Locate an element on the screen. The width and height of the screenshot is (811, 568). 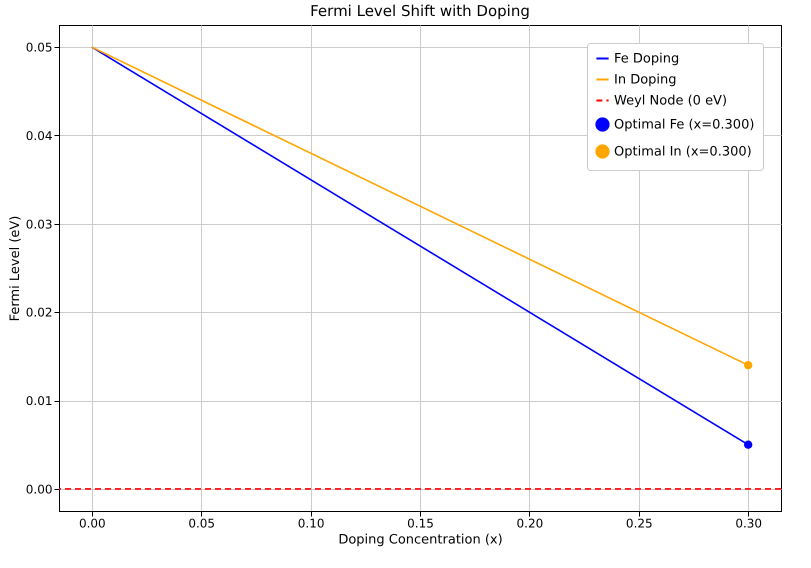
legend-label: Optimal Fe (x=0.300) is located at coordinates (684, 125).